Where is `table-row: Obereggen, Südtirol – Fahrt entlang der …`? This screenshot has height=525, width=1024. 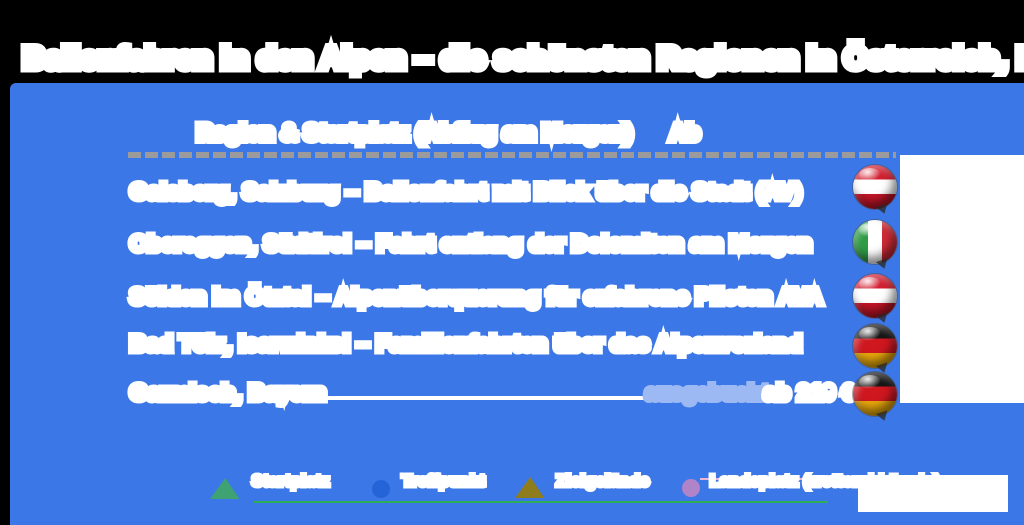
table-row: Obereggen, Südtirol – Fahrt entlang der … is located at coordinates (470, 243).